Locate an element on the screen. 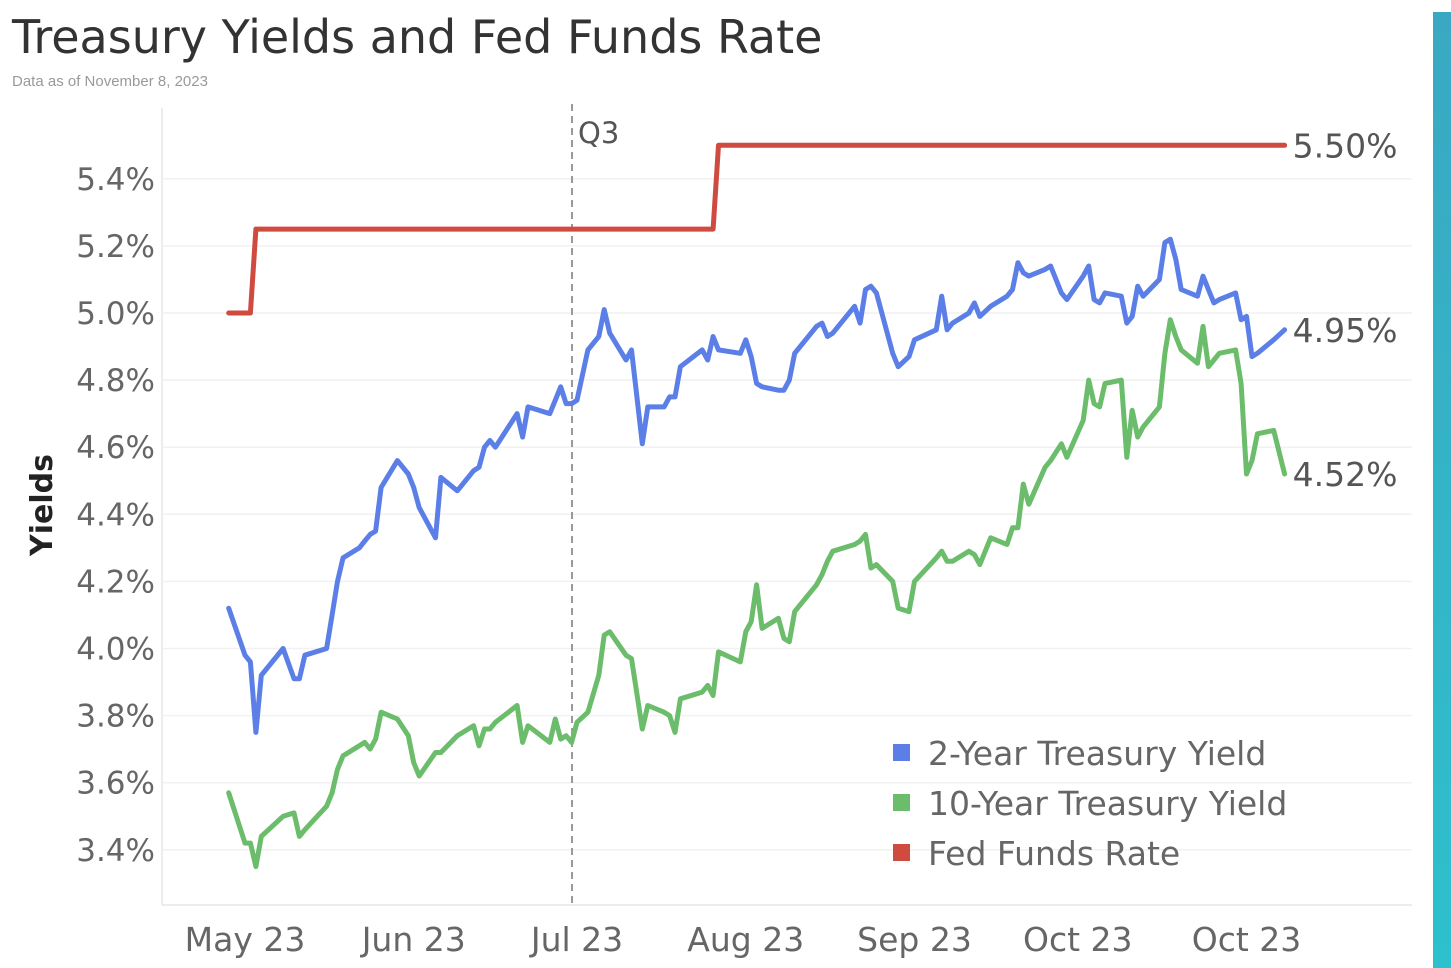 Image resolution: width=1451 pixels, height=968 pixels. legend-swatch-10-year-treasury-yield is located at coordinates (901, 802).